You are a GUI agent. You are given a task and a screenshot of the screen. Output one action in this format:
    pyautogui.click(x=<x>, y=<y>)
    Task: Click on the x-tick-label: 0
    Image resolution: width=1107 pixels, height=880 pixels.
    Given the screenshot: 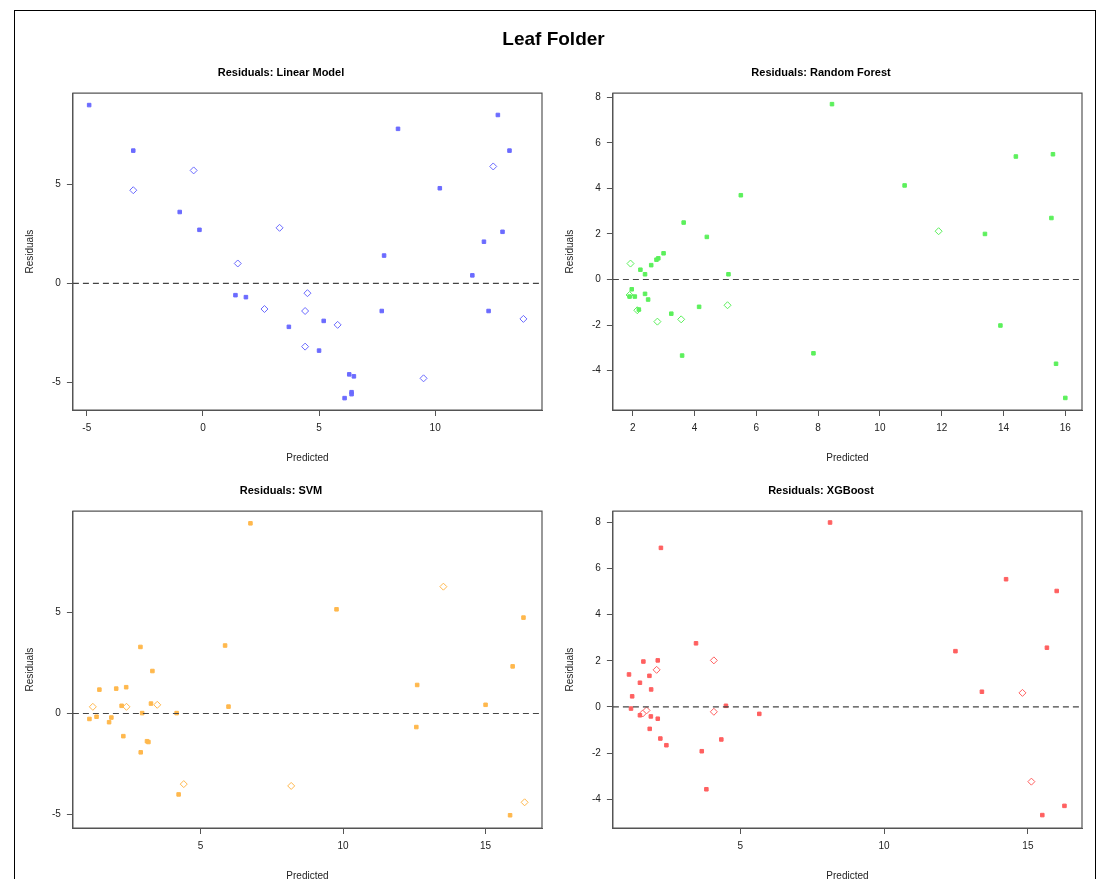 What is the action you would take?
    pyautogui.click(x=203, y=427)
    